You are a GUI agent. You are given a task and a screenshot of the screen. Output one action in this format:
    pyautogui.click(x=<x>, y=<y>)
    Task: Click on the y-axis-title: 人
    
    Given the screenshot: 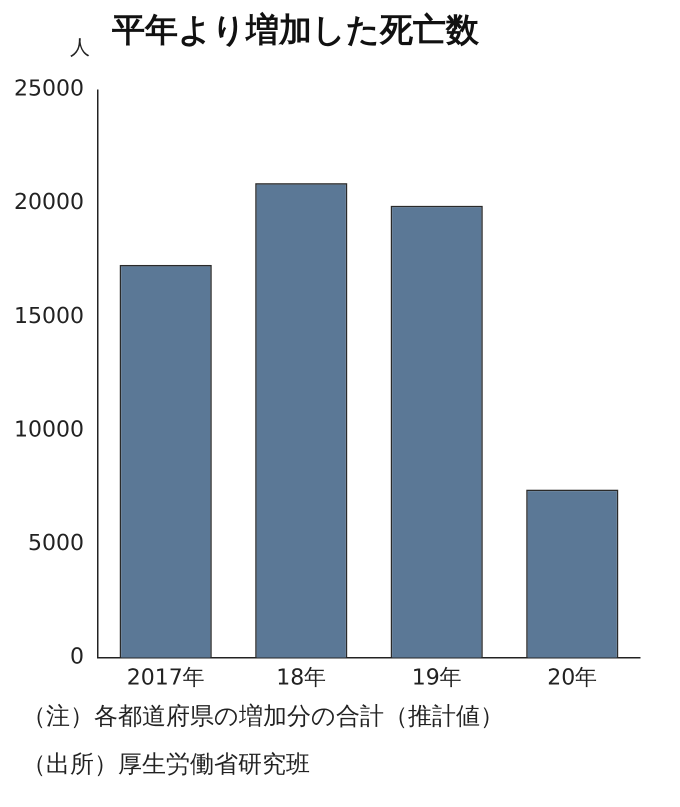 What is the action you would take?
    pyautogui.click(x=80, y=47)
    